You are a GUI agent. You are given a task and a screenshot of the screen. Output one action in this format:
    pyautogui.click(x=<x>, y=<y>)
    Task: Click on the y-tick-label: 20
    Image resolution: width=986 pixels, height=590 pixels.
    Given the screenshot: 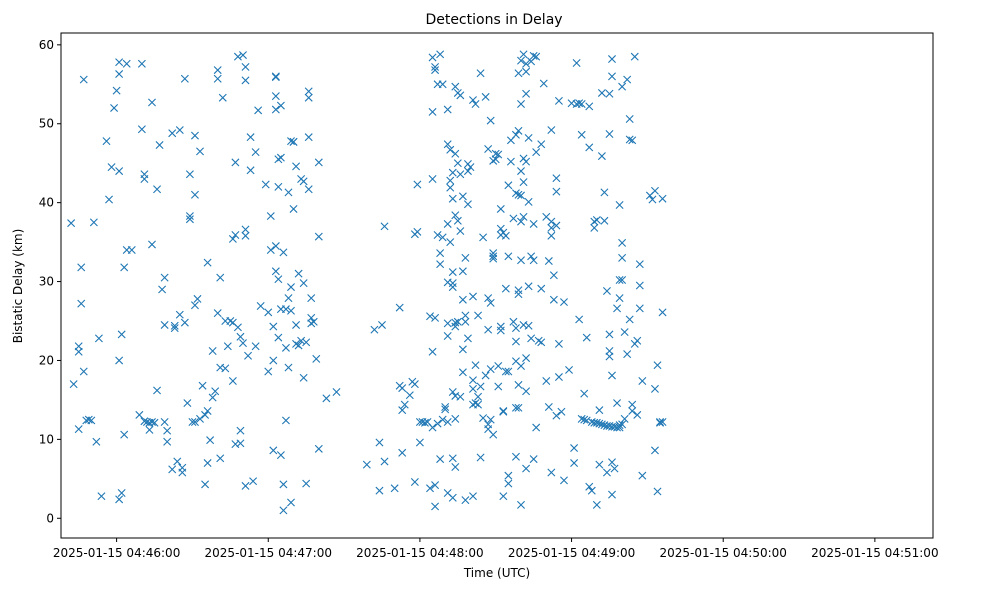 What is the action you would take?
    pyautogui.click(x=46, y=360)
    